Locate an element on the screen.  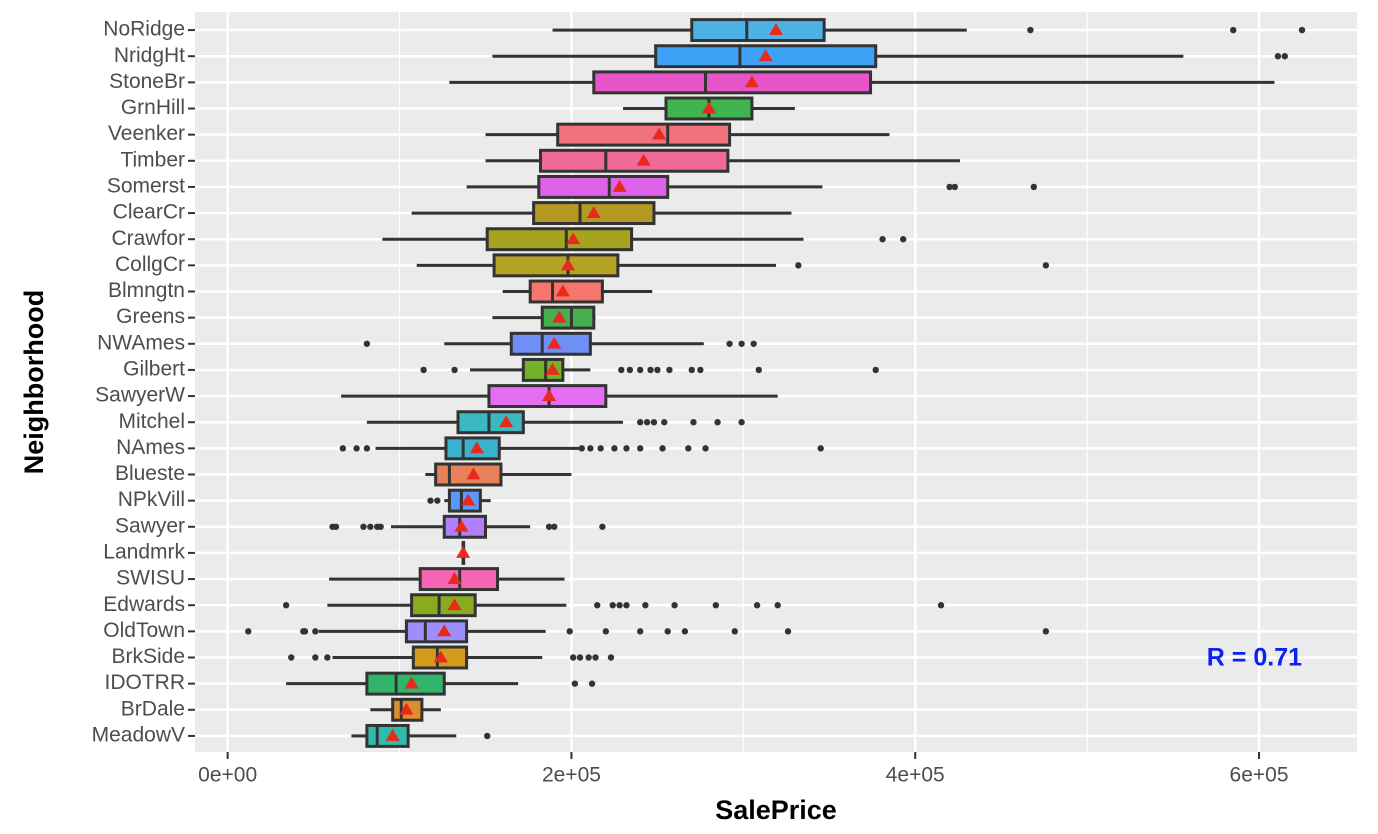
y-tick-label: Mitchel is located at coordinates (151, 421).